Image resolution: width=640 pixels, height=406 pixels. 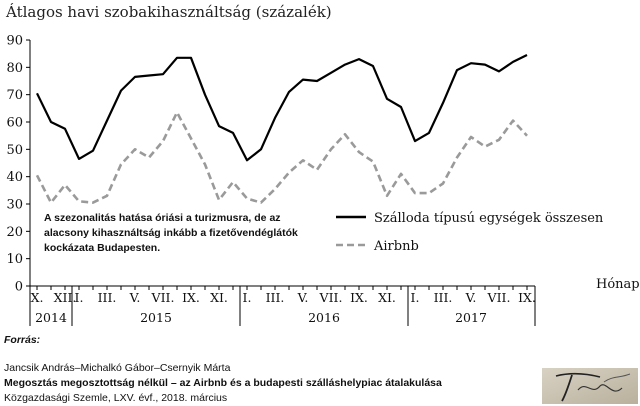 I want to click on year-label: 2016, so click(x=324, y=317).